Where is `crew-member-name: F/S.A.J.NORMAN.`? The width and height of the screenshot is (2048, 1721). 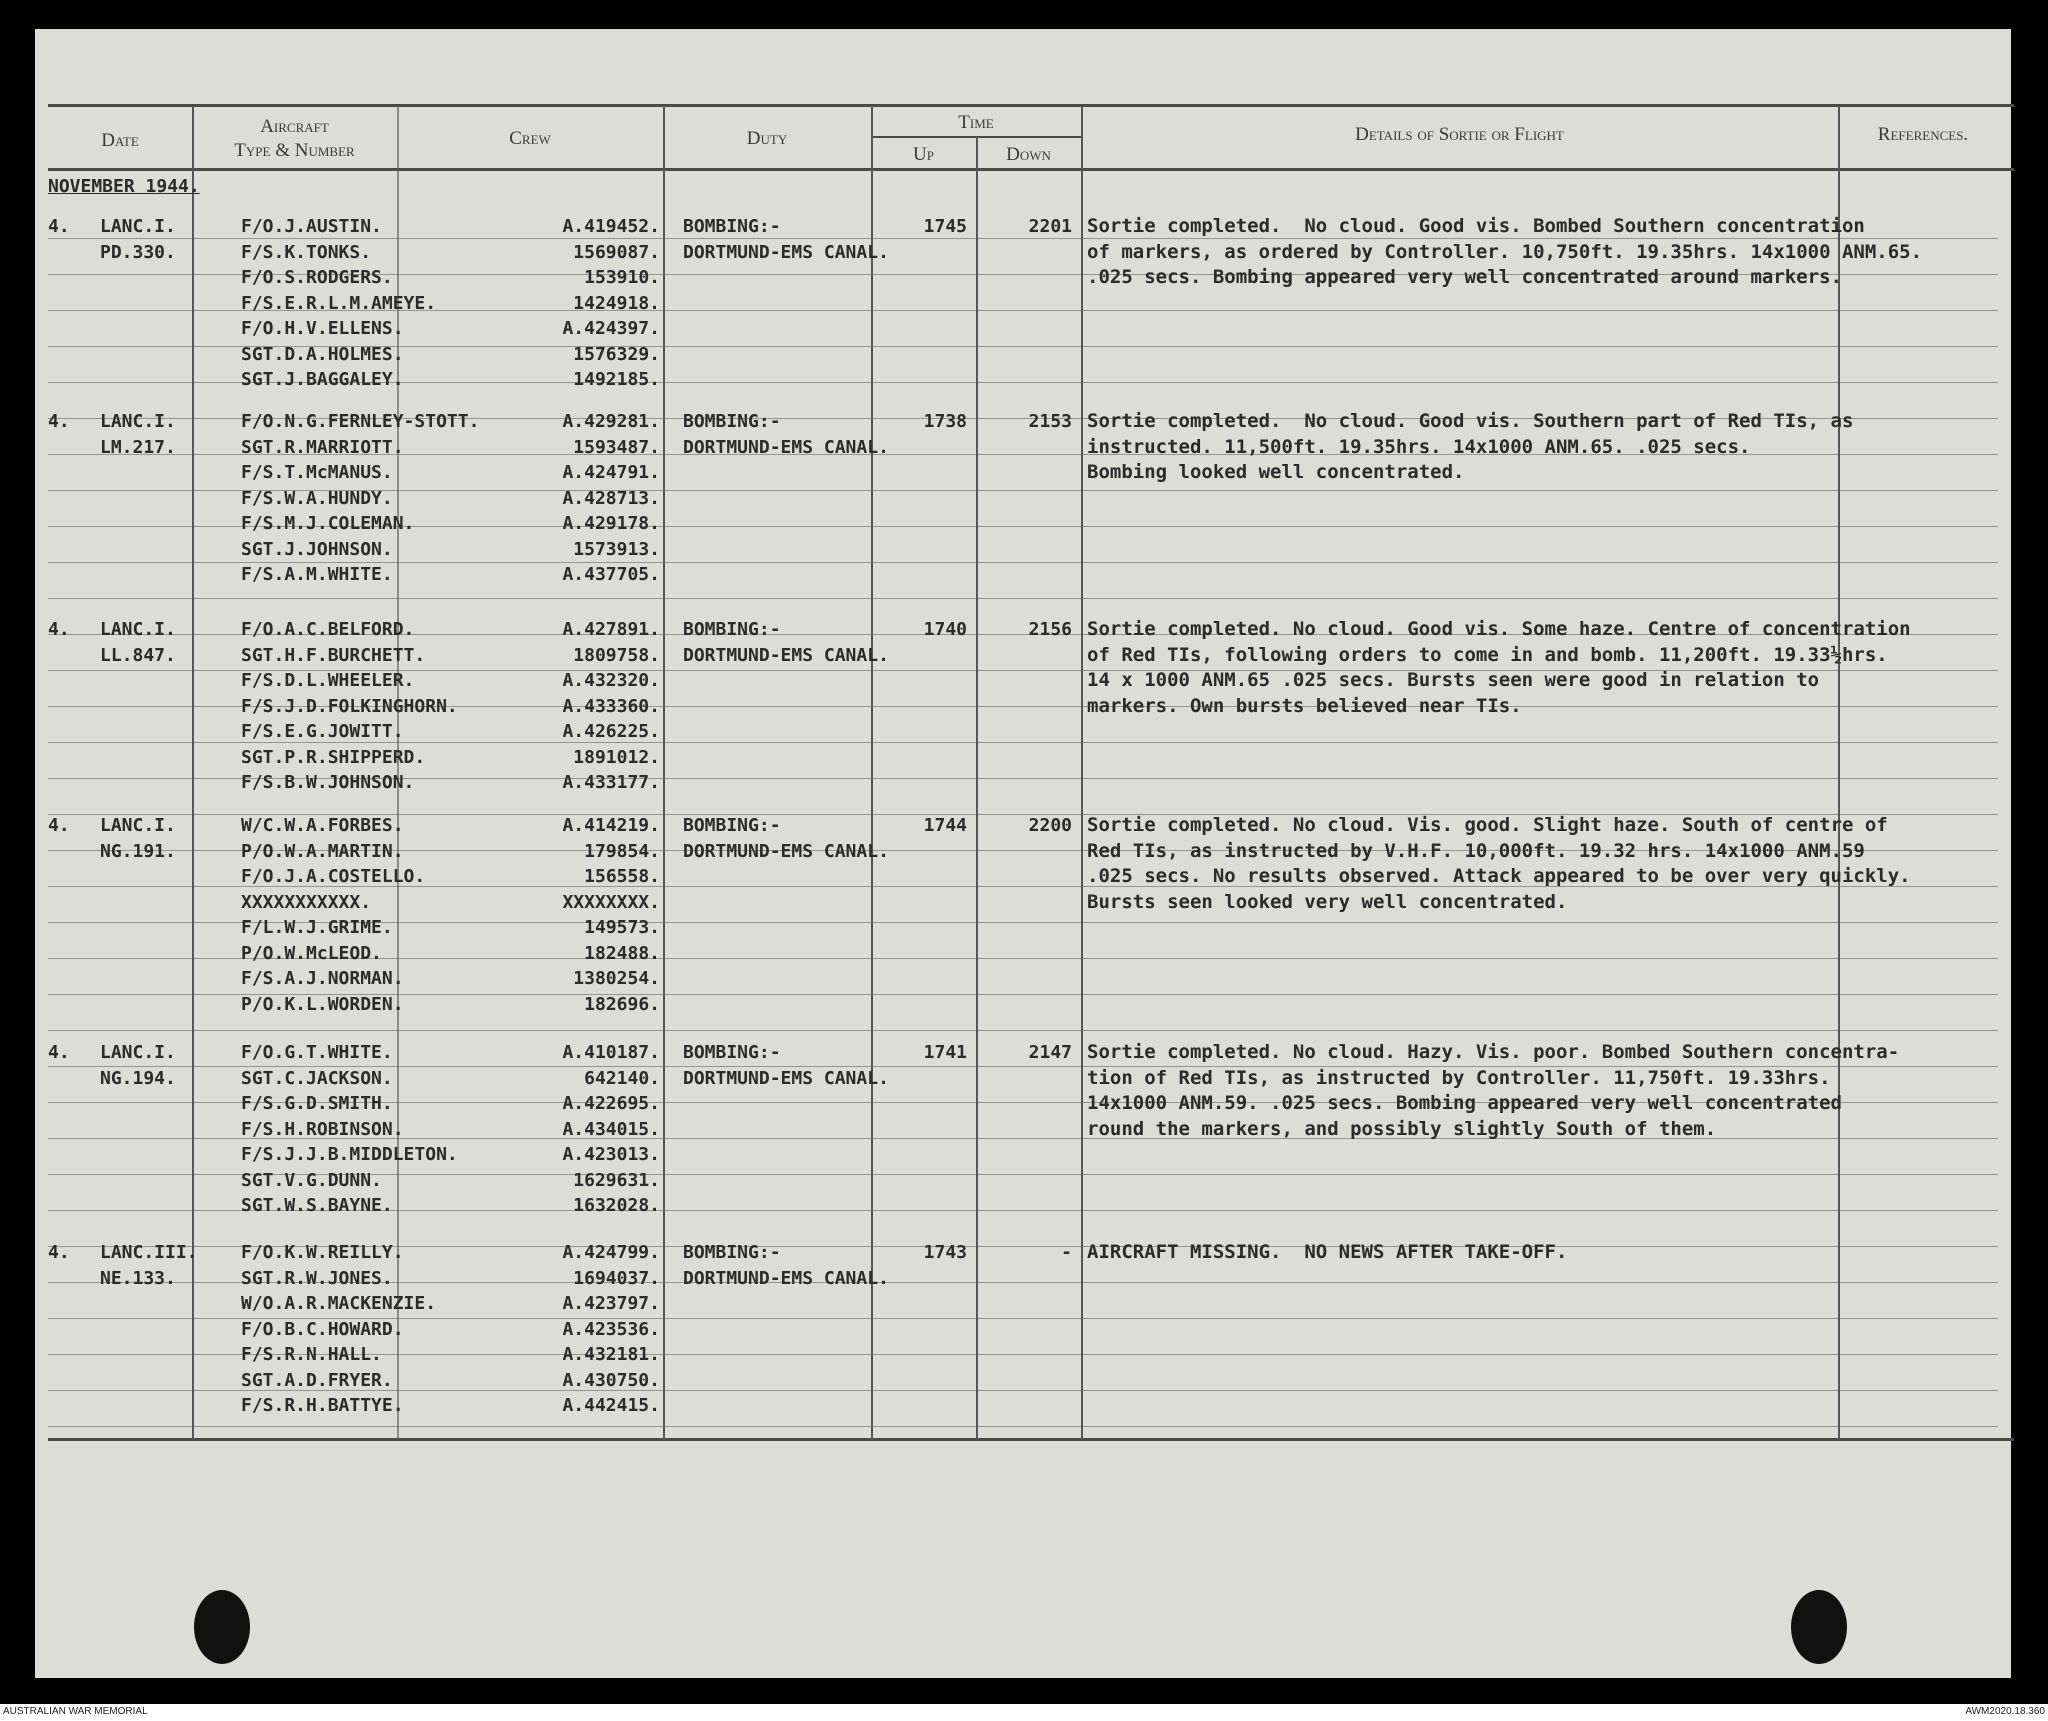
crew-member-name: F/S.A.J.NORMAN. is located at coordinates (322, 978).